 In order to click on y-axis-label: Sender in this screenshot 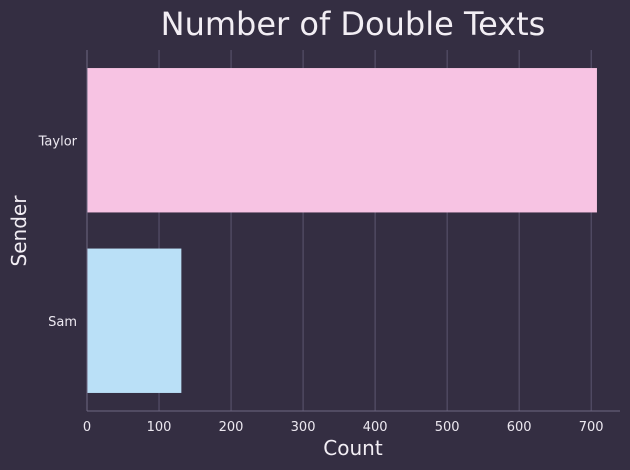, I will do `click(19, 231)`.